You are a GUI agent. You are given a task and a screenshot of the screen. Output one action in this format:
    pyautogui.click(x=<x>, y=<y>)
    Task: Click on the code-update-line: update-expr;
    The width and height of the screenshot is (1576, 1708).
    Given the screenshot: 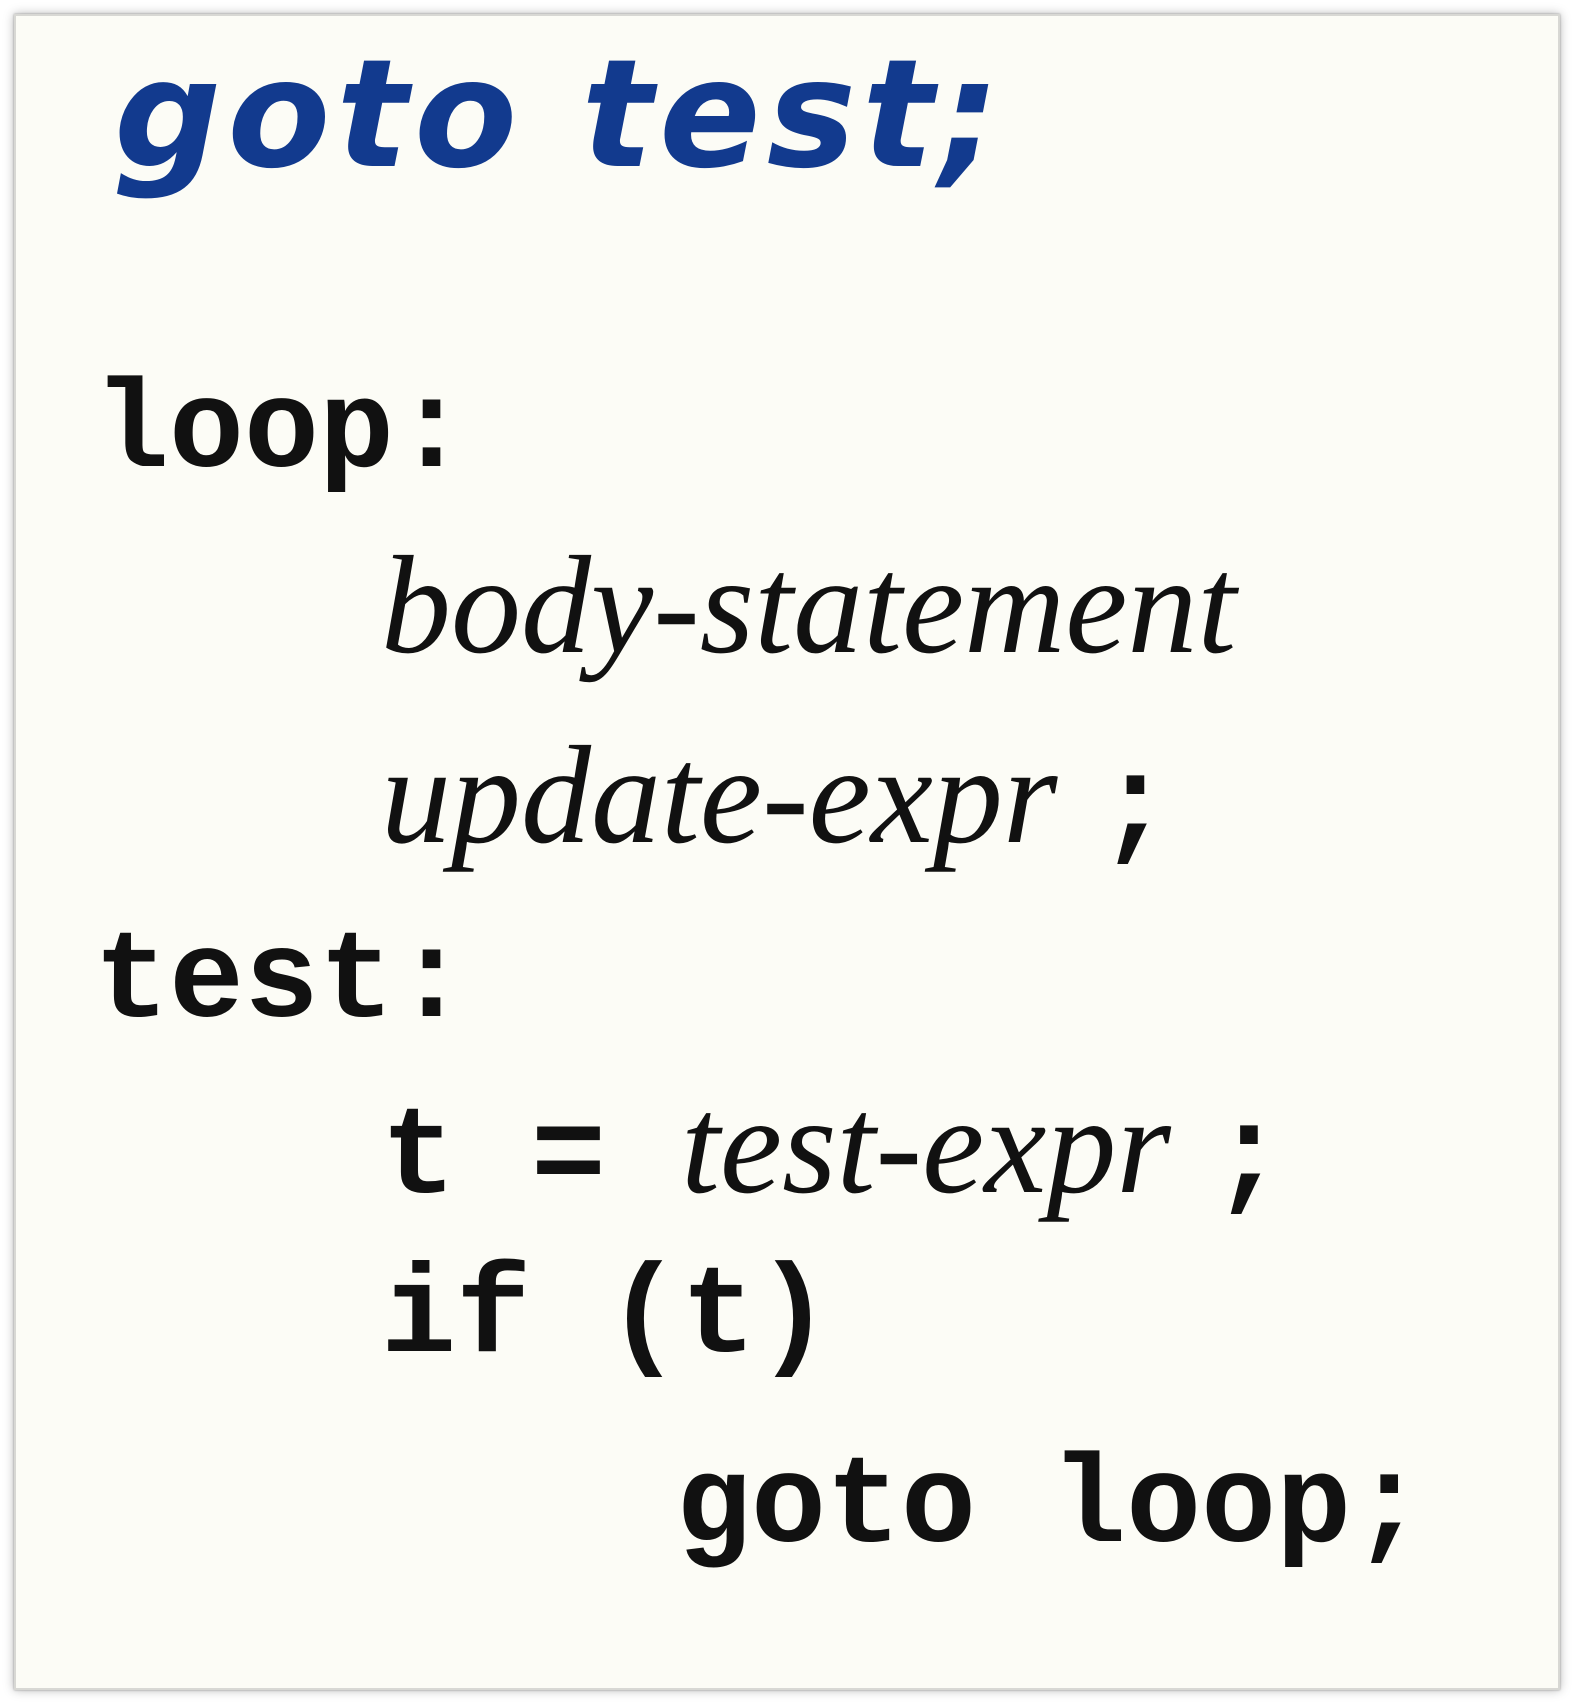 What is the action you would take?
    pyautogui.click(x=776, y=799)
    